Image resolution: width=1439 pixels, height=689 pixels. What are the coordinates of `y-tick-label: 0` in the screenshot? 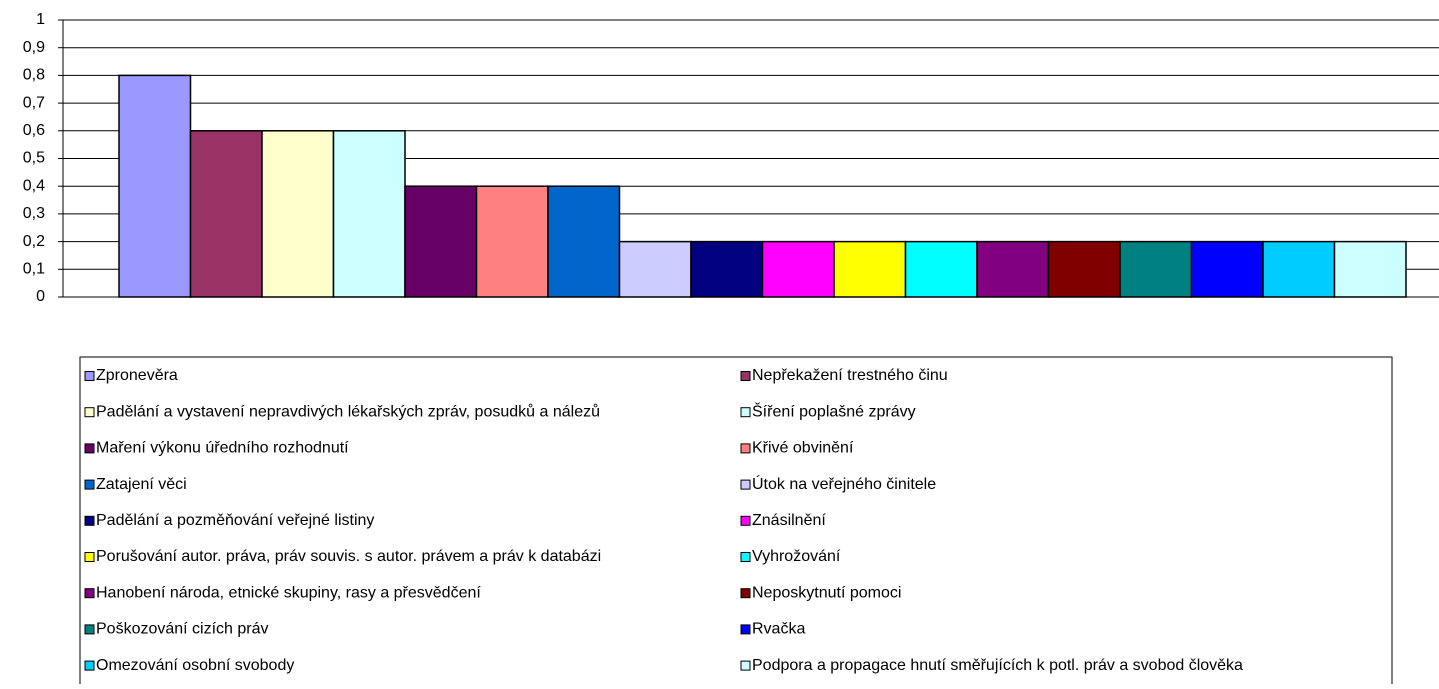 It's located at (40, 296).